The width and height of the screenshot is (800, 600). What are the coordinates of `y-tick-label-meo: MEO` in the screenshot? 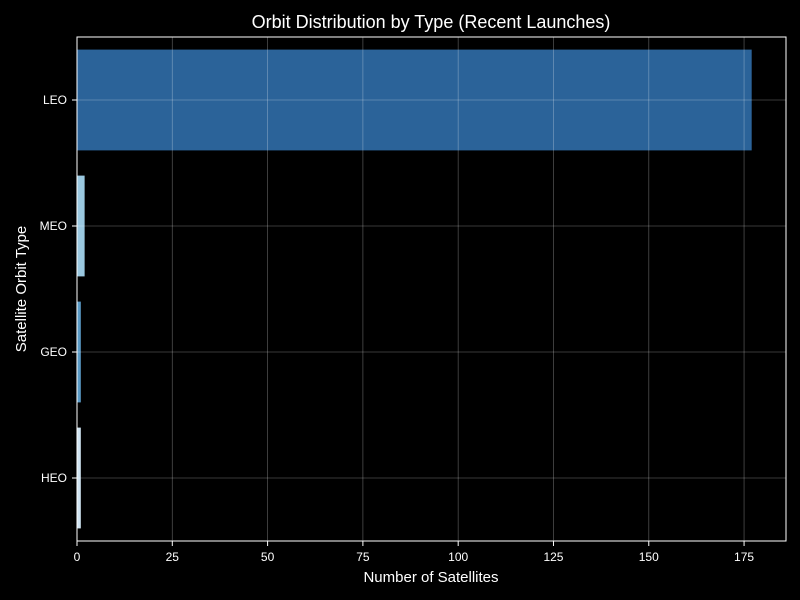 It's located at (53, 226).